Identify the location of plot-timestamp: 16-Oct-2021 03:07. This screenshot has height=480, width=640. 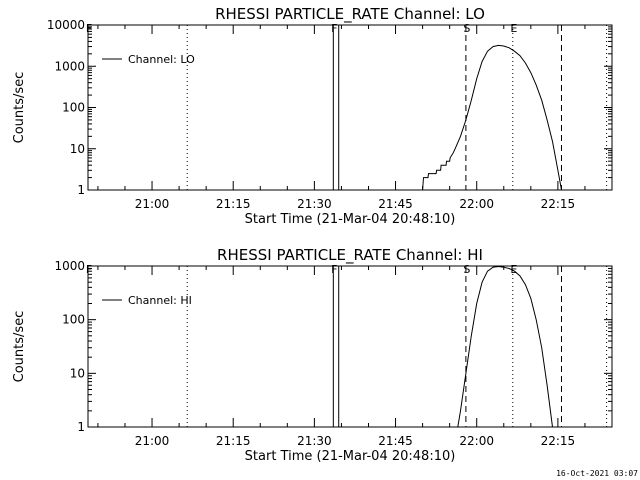
(597, 473).